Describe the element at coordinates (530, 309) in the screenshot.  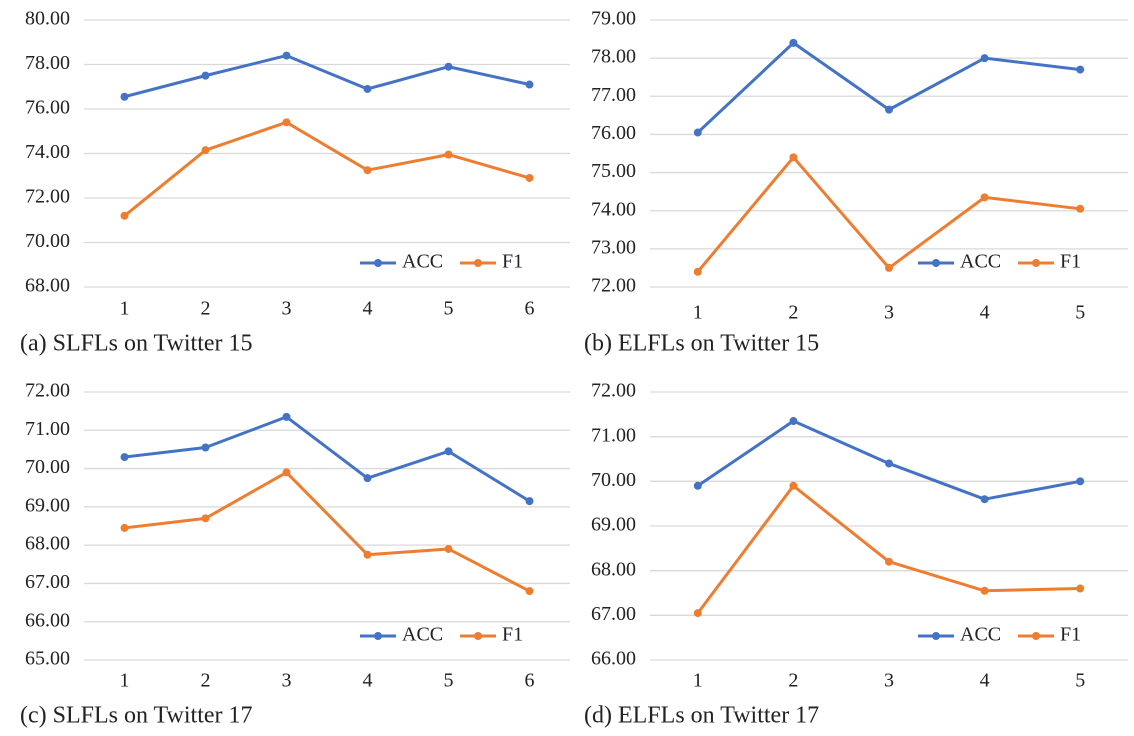
I see `x-tick-label: 6` at that location.